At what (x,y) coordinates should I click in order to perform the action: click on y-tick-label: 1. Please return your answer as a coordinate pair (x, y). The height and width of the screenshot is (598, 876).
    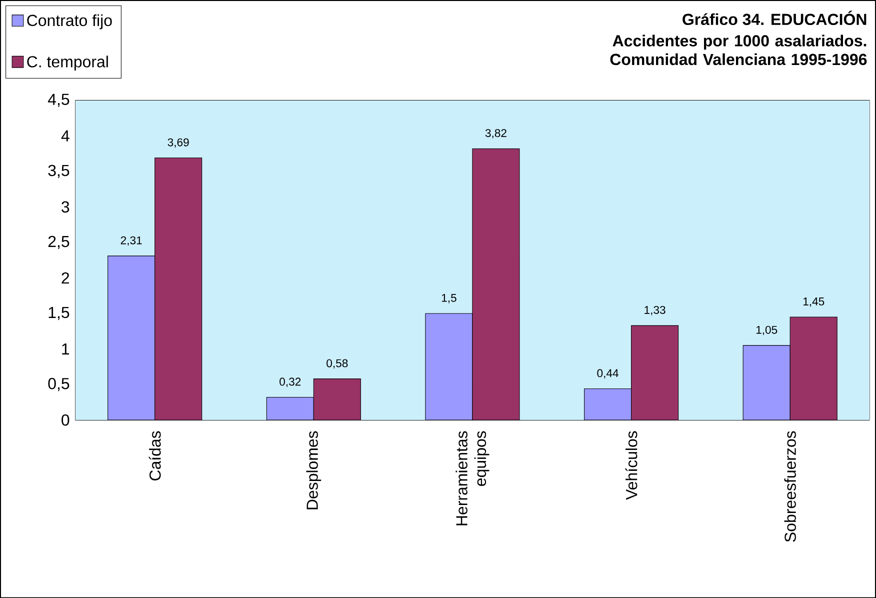
    Looking at the image, I should click on (66, 348).